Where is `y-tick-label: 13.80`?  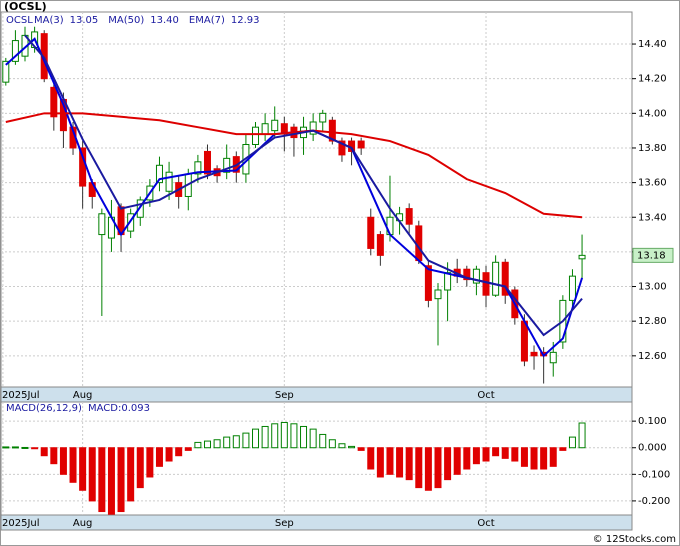 y-tick-label: 13.80 is located at coordinates (652, 148).